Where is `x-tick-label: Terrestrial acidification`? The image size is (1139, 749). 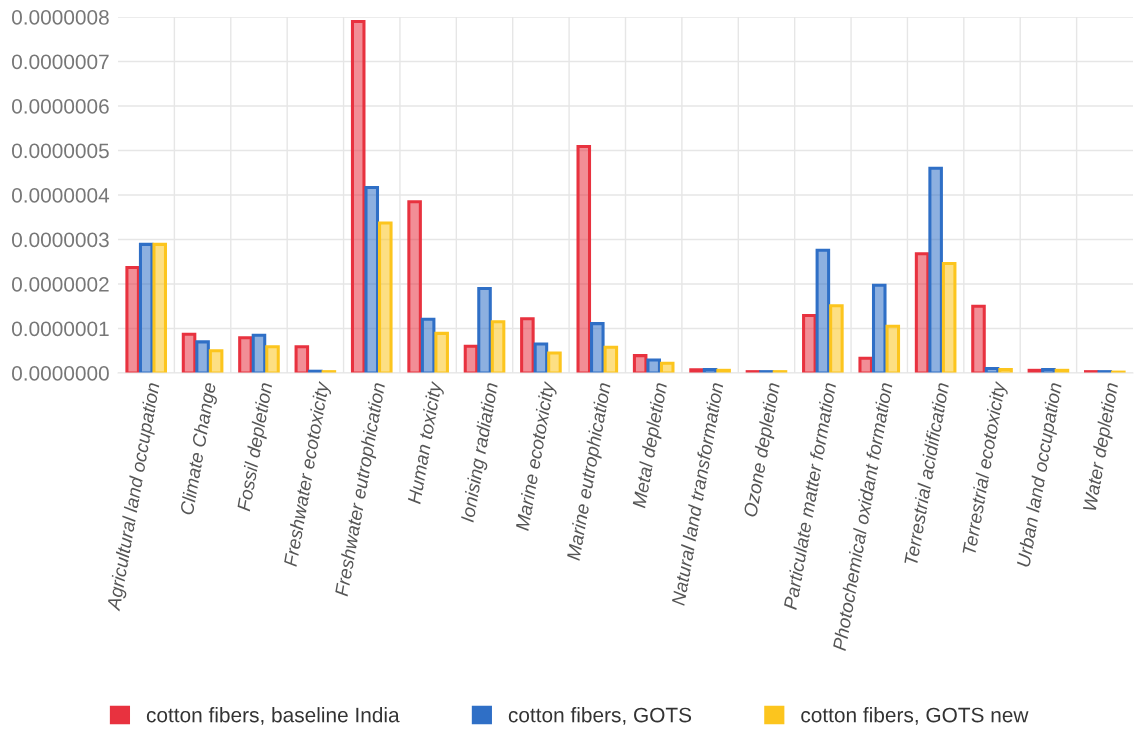
x-tick-label: Terrestrial acidification is located at coordinates (926, 474).